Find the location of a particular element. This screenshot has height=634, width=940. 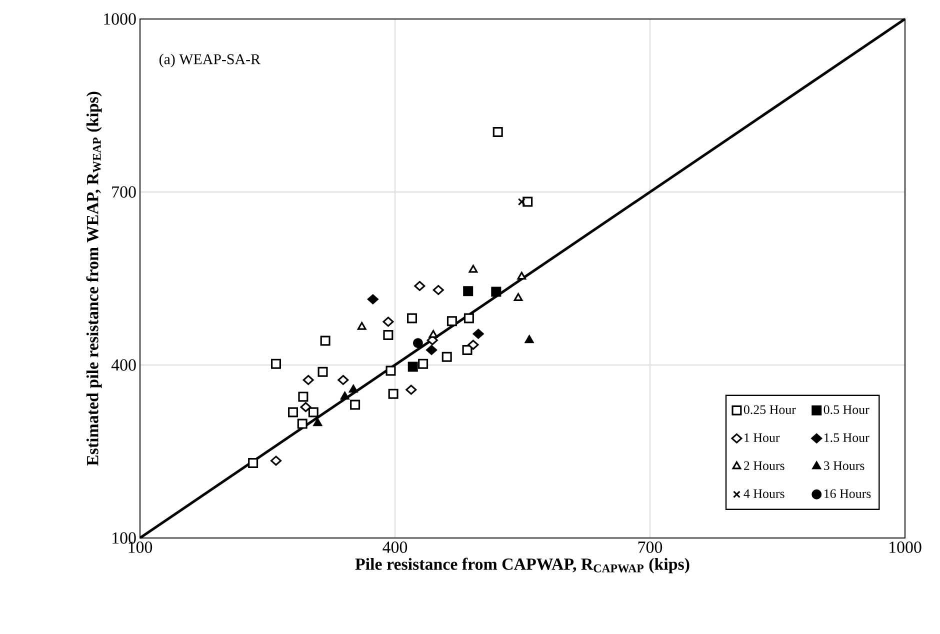

legend-label: 0.25 Hour is located at coordinates (770, 409).